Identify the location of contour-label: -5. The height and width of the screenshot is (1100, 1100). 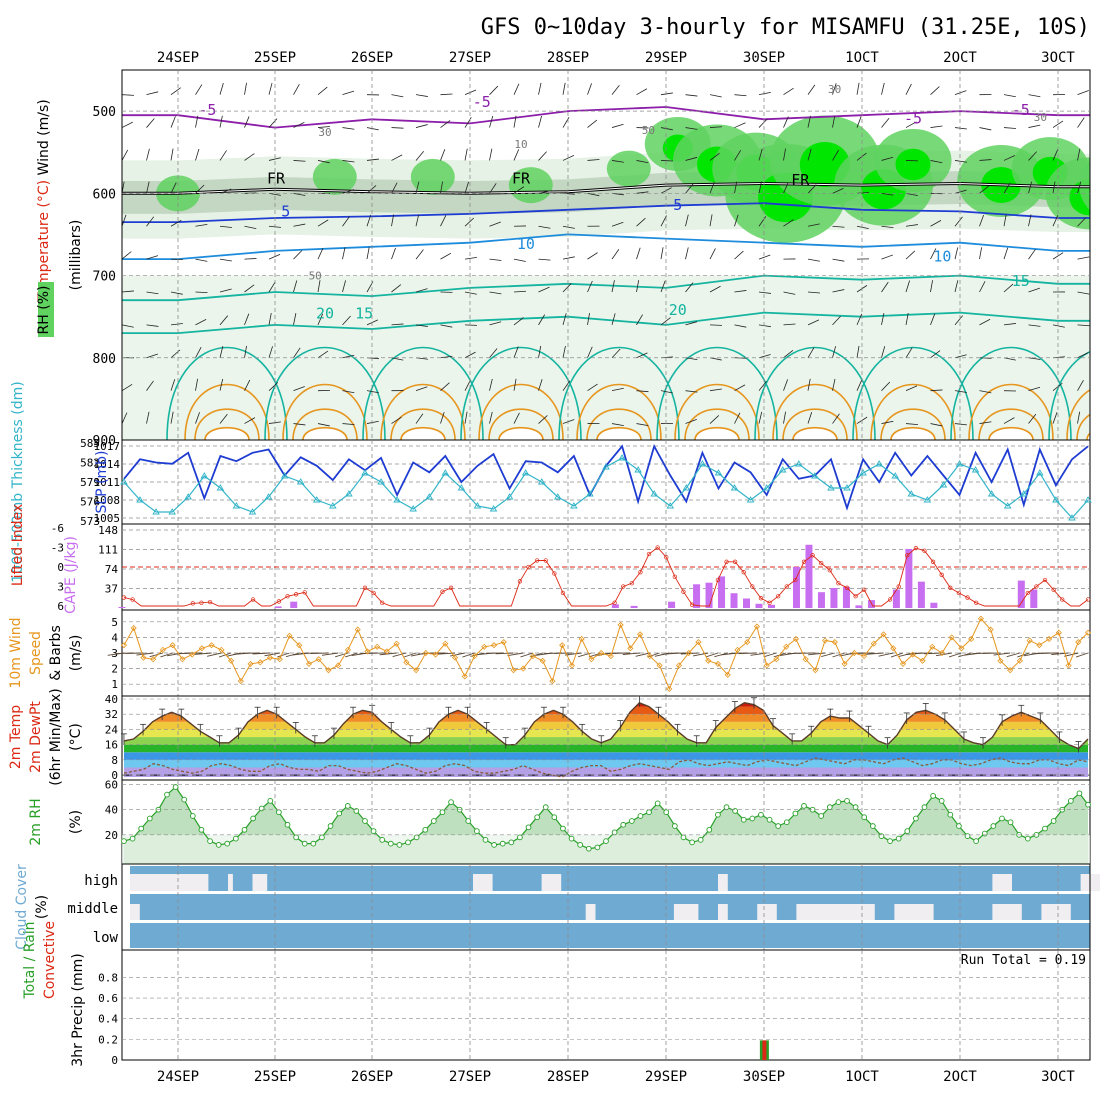
(207, 110).